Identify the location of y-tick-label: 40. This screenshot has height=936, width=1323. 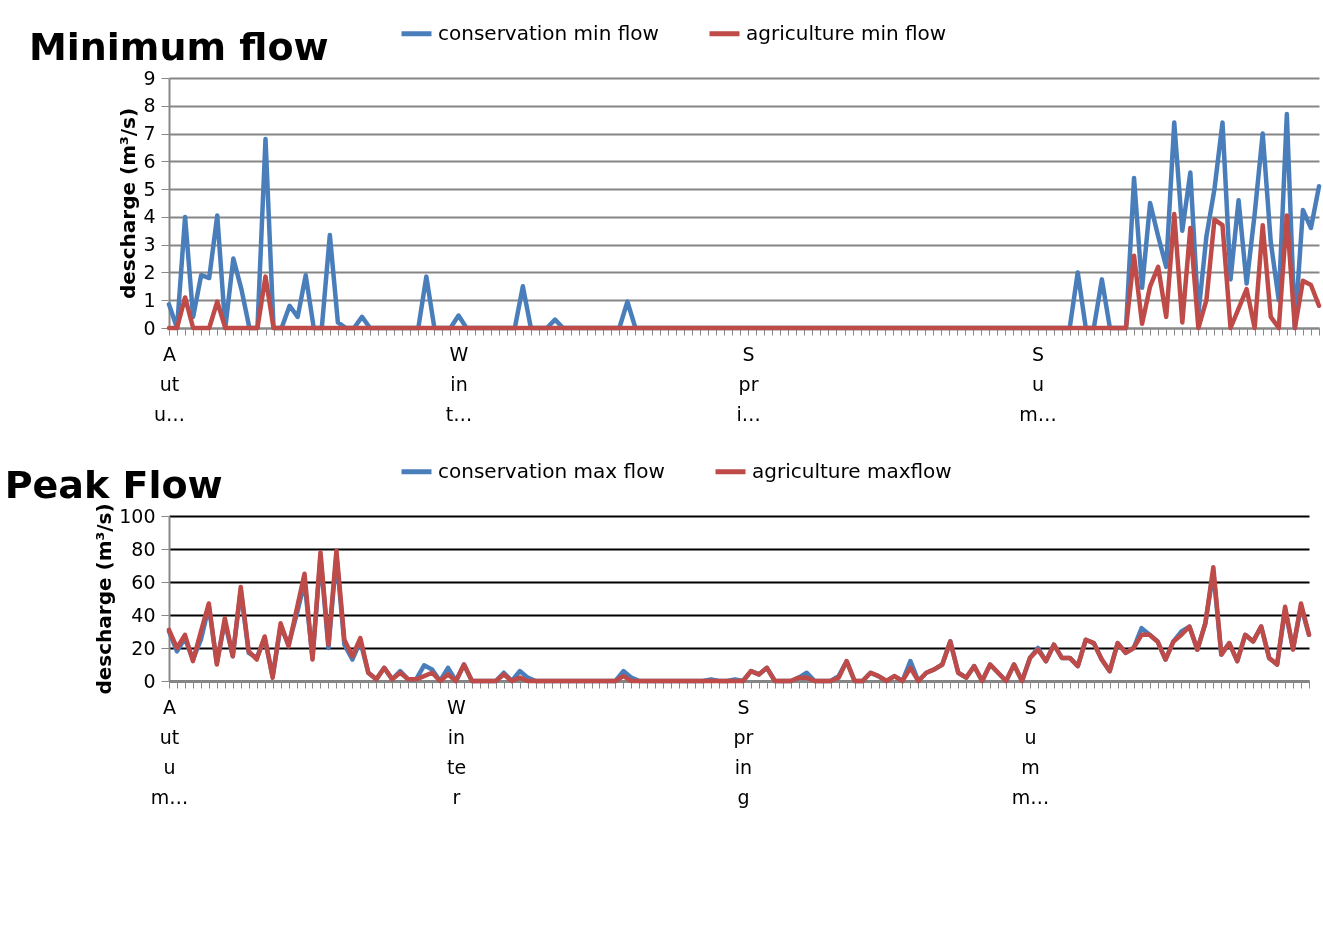
(143, 614).